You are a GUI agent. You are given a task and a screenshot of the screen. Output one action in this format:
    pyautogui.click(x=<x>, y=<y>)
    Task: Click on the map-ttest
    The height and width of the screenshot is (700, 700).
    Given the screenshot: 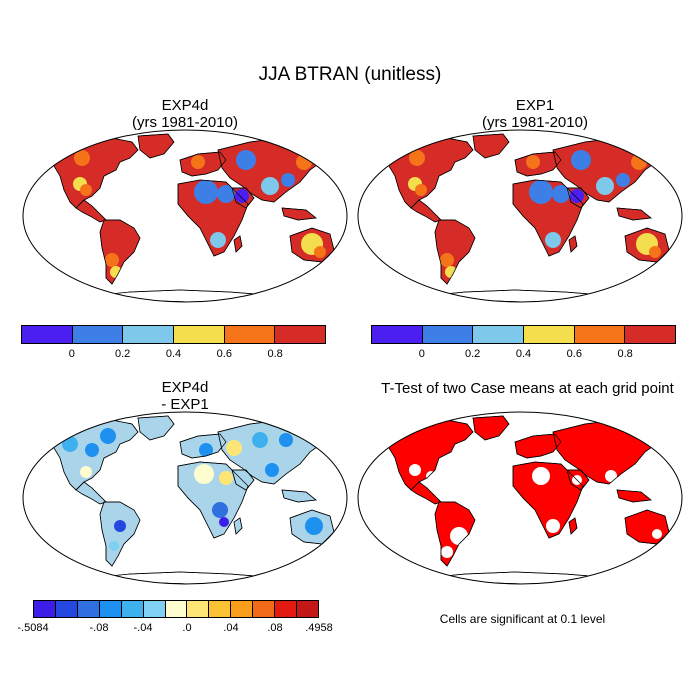 What is the action you would take?
    pyautogui.click(x=520, y=498)
    